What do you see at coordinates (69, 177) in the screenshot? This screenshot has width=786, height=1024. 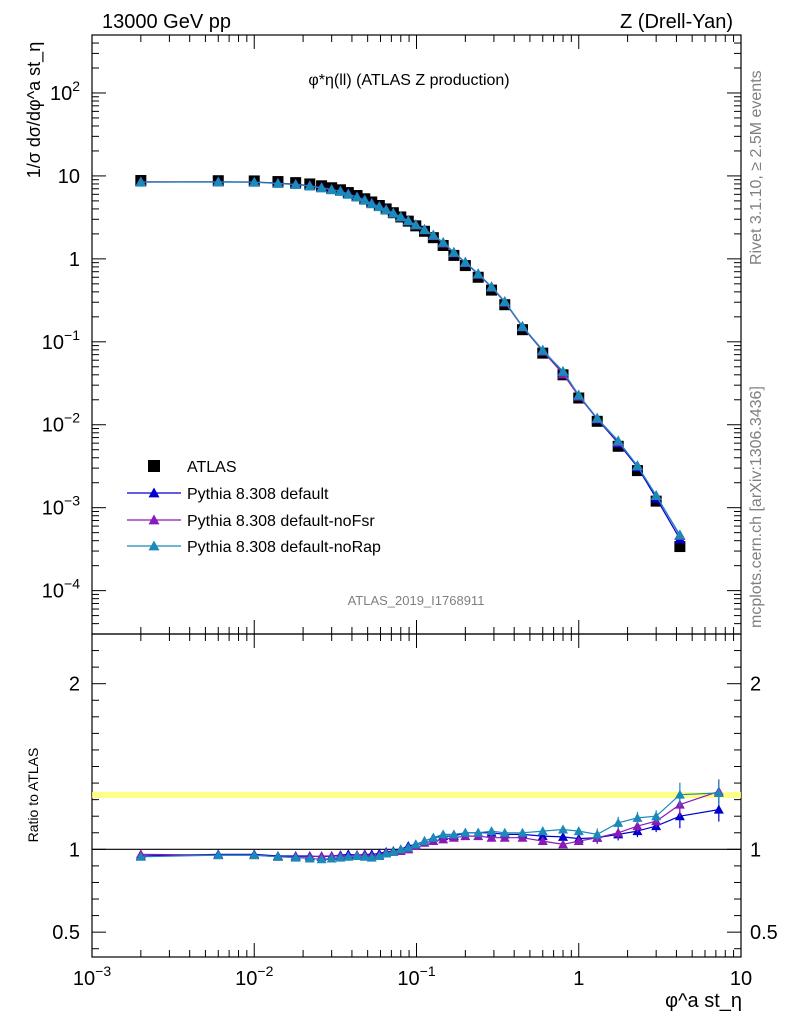 I see `y-tick-label: 10` at bounding box center [69, 177].